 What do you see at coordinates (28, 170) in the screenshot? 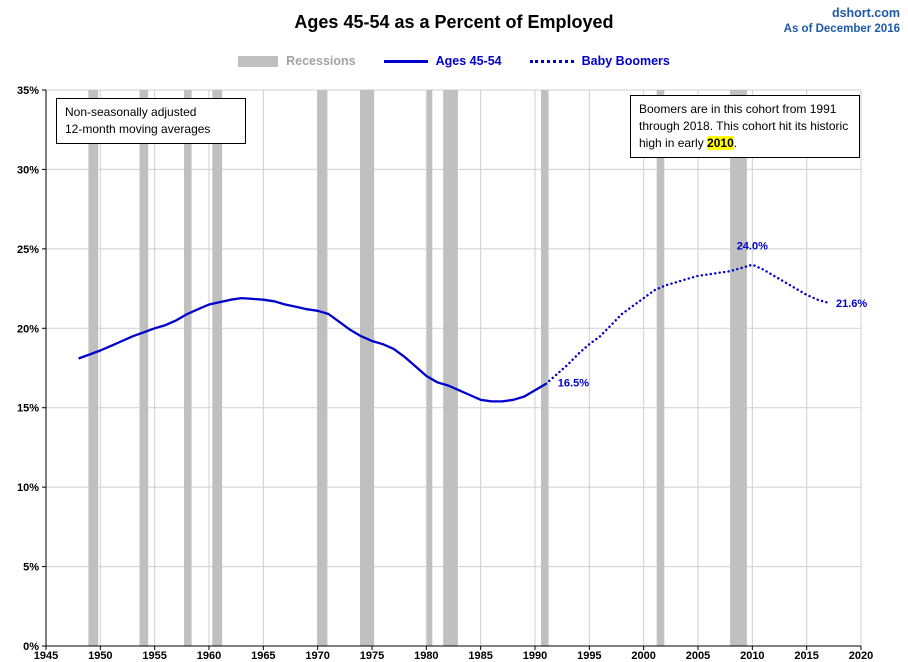
I see `svg-text: 30%` at bounding box center [28, 170].